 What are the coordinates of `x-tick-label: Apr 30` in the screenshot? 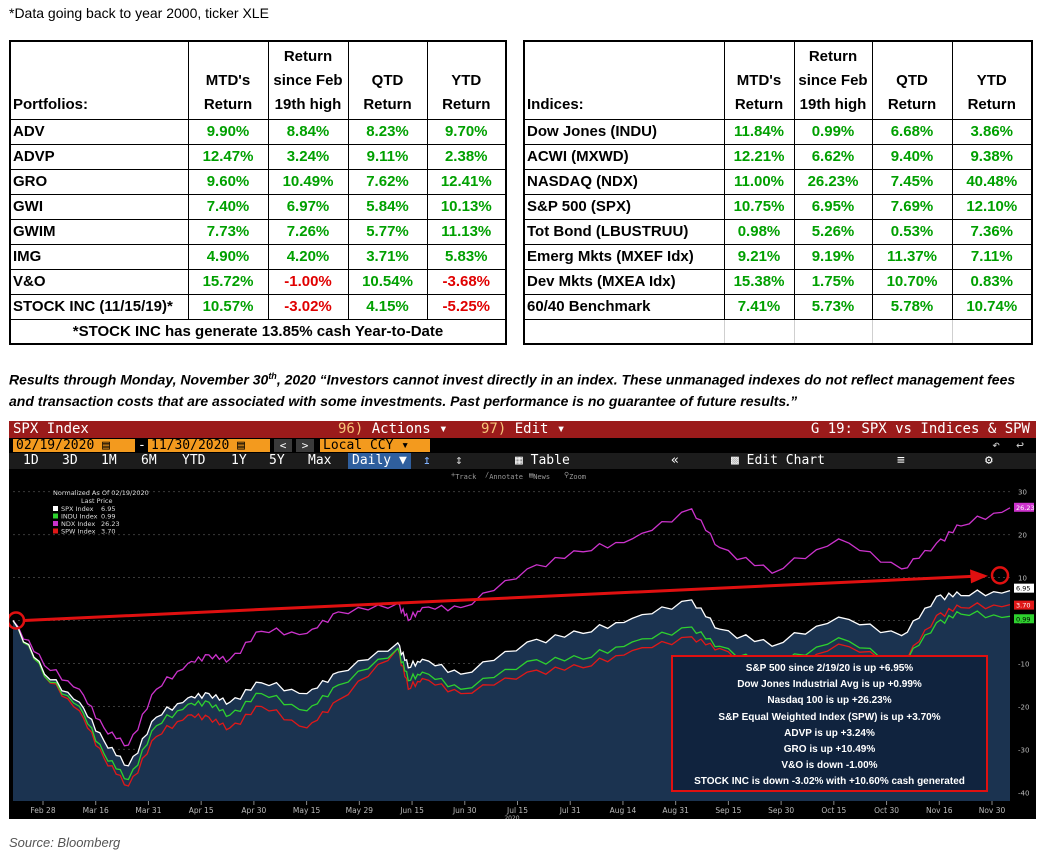 It's located at (253, 810).